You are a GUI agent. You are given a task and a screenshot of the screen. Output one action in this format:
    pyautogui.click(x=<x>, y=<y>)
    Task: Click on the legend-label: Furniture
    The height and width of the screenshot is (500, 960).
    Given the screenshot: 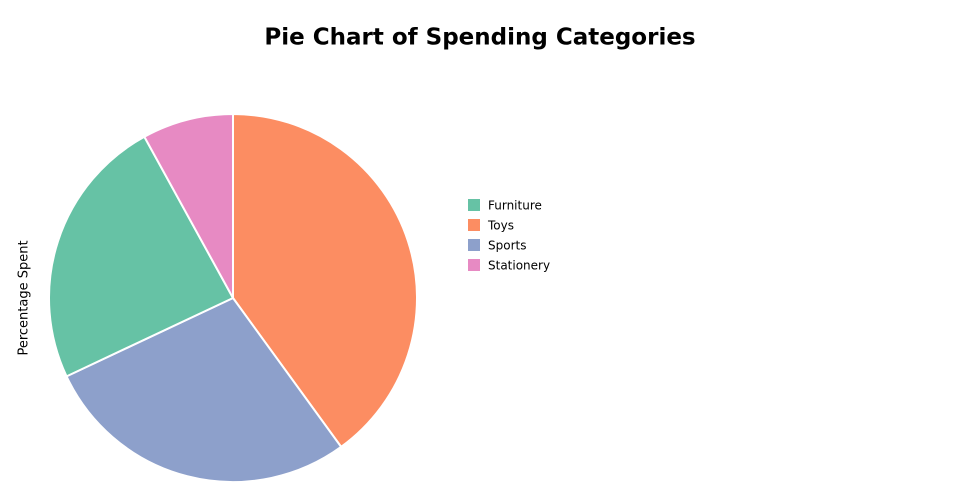 What is the action you would take?
    pyautogui.click(x=515, y=206)
    